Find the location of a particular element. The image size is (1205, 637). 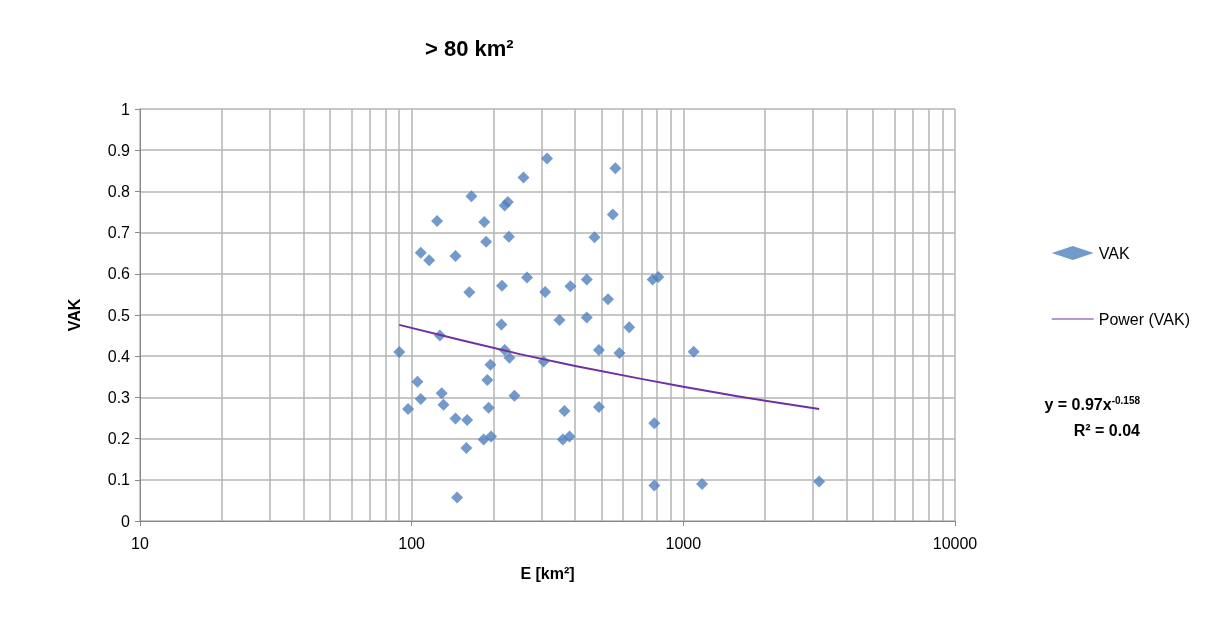

text: R² = 0.04 is located at coordinates (1107, 430).